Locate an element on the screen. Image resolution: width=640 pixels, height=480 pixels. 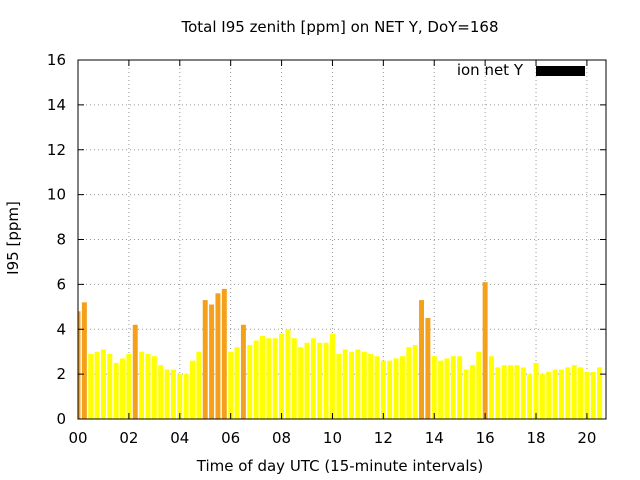
chart-title: Total I95 zenith [ppm] on NET Y, DoY=168 is located at coordinates (339, 27).